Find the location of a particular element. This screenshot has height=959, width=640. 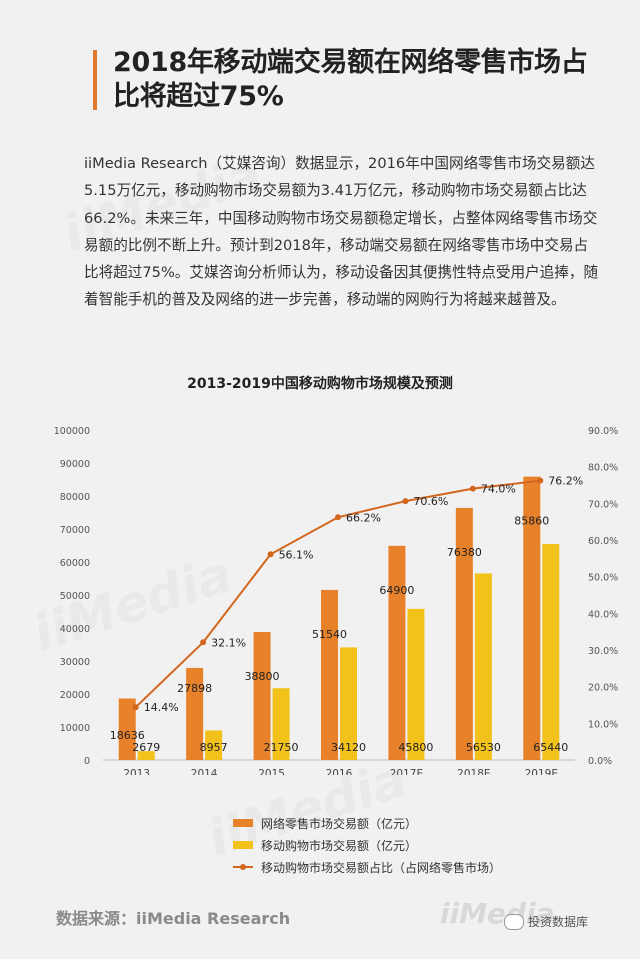

bar-total-label-2015: 38800 is located at coordinates (262, 676).